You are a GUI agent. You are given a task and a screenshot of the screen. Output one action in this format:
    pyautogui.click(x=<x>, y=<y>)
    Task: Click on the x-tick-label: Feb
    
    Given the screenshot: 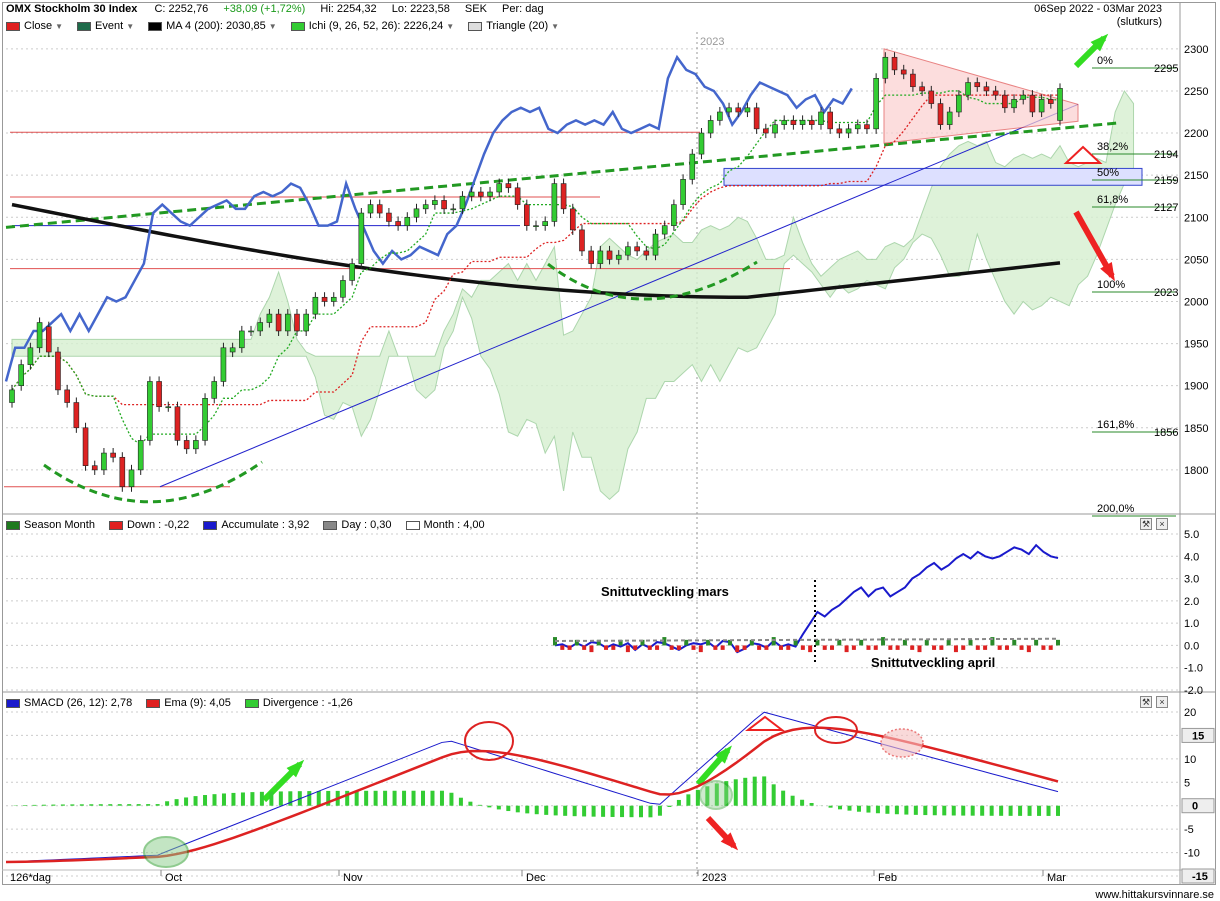 What is the action you would take?
    pyautogui.click(x=887, y=878)
    